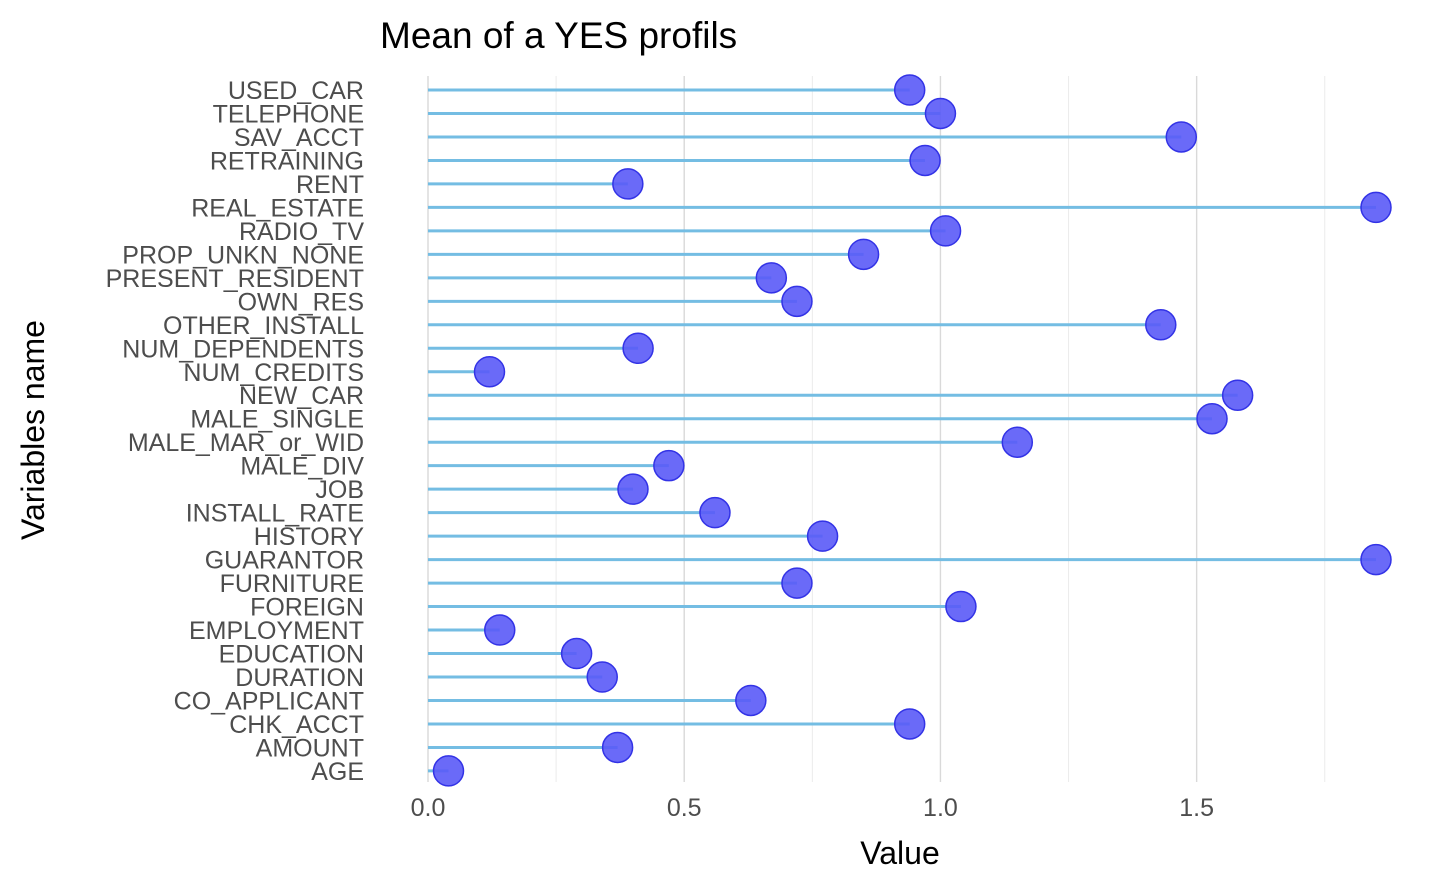 This screenshot has height=889, width=1440. Describe the element at coordinates (288, 114) in the screenshot. I see `y-tick-label: TELEPHONE` at that location.